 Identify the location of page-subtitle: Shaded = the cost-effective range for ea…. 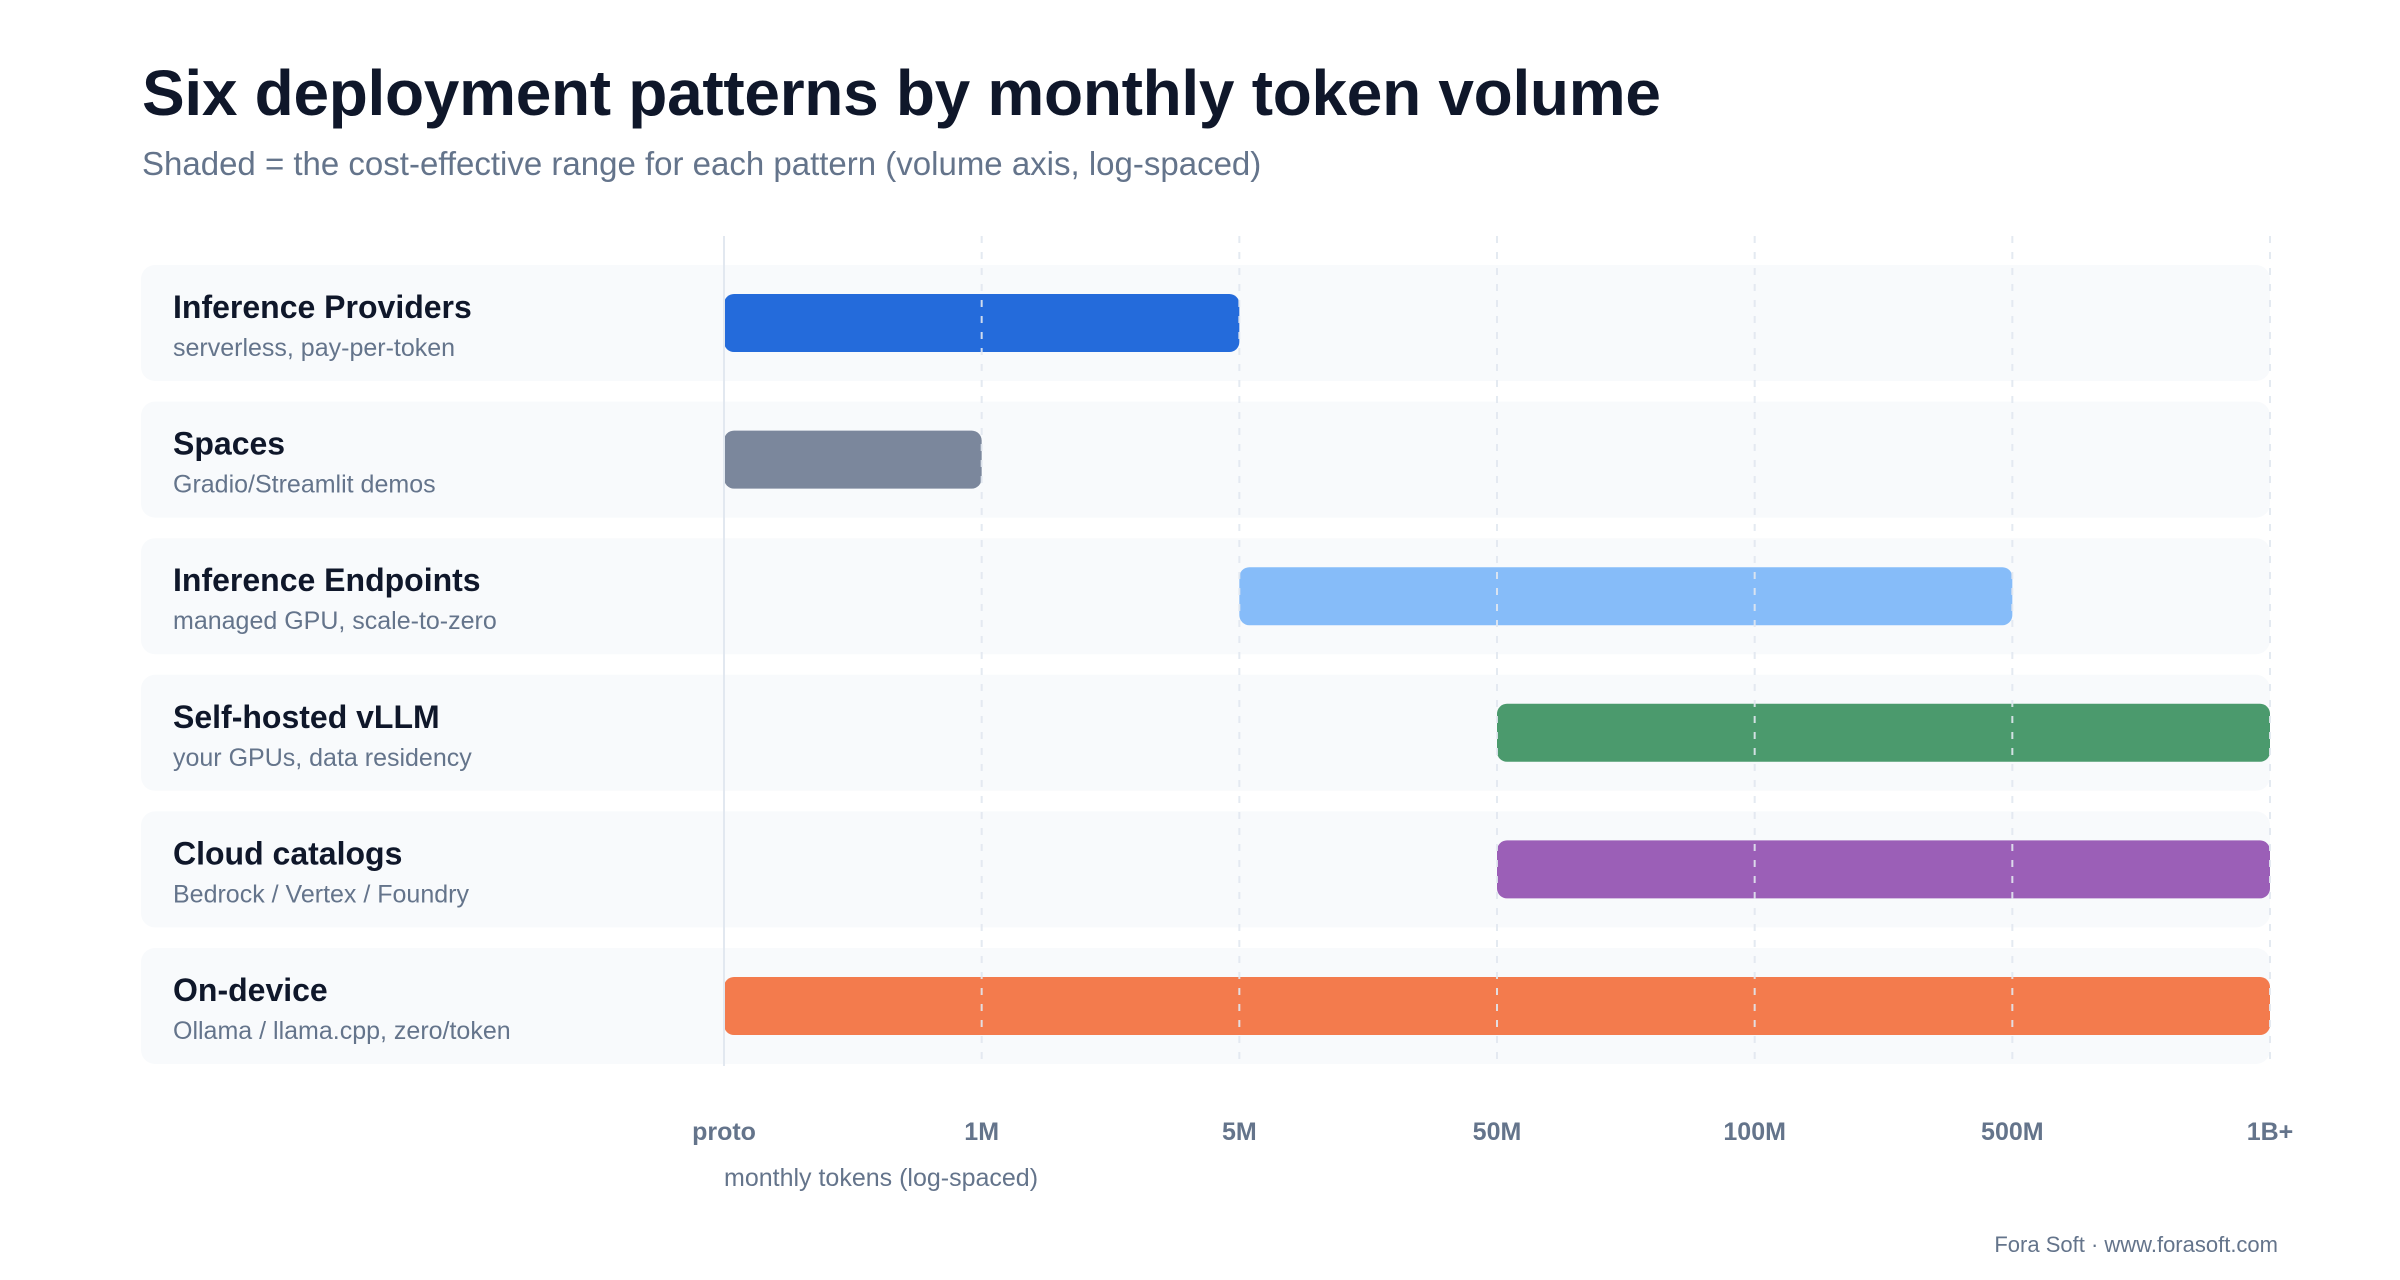
(702, 163).